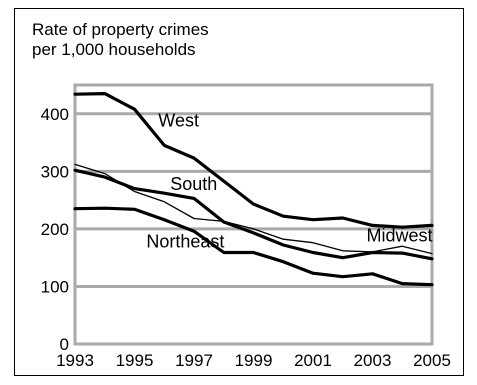  What do you see at coordinates (373, 360) in the screenshot?
I see `x-tick-label: 2003` at bounding box center [373, 360].